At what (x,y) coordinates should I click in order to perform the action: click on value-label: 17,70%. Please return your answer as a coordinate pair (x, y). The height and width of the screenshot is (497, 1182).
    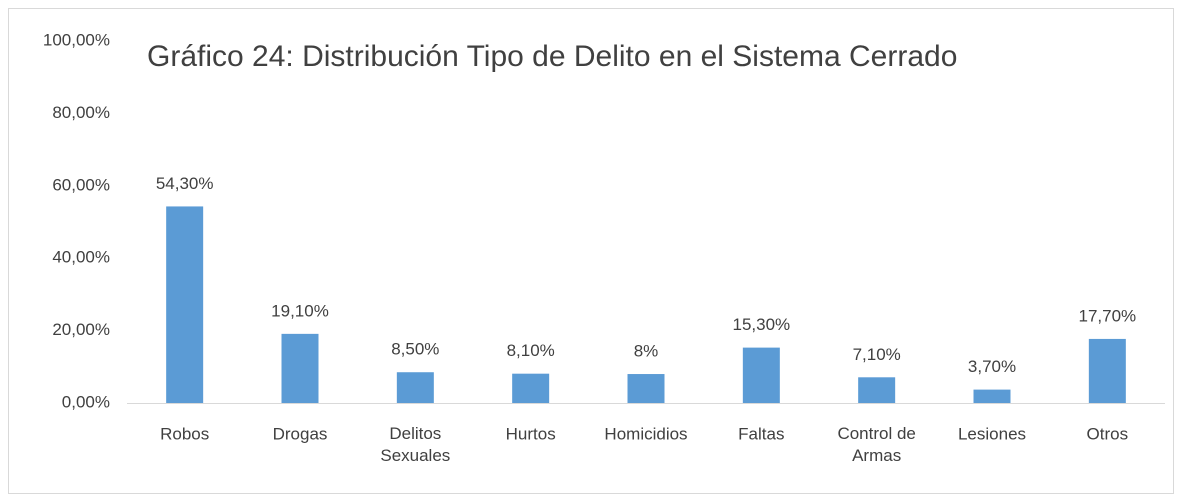
    Looking at the image, I should click on (1107, 315).